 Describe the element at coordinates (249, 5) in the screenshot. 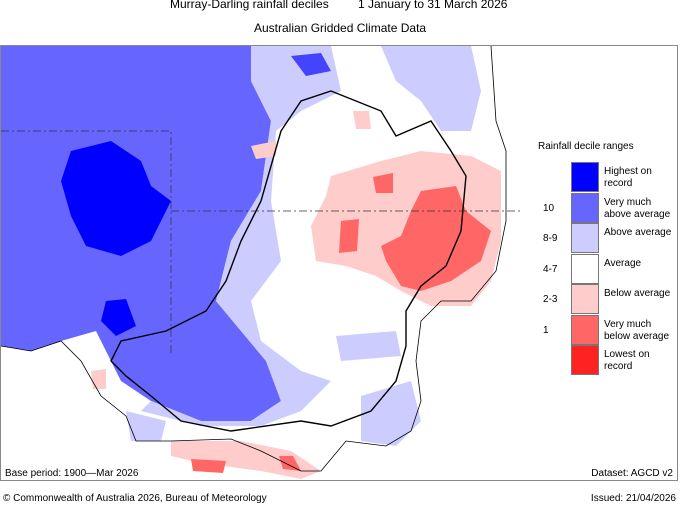

I see `map-title: Murray-Darling rainfall deciles` at that location.